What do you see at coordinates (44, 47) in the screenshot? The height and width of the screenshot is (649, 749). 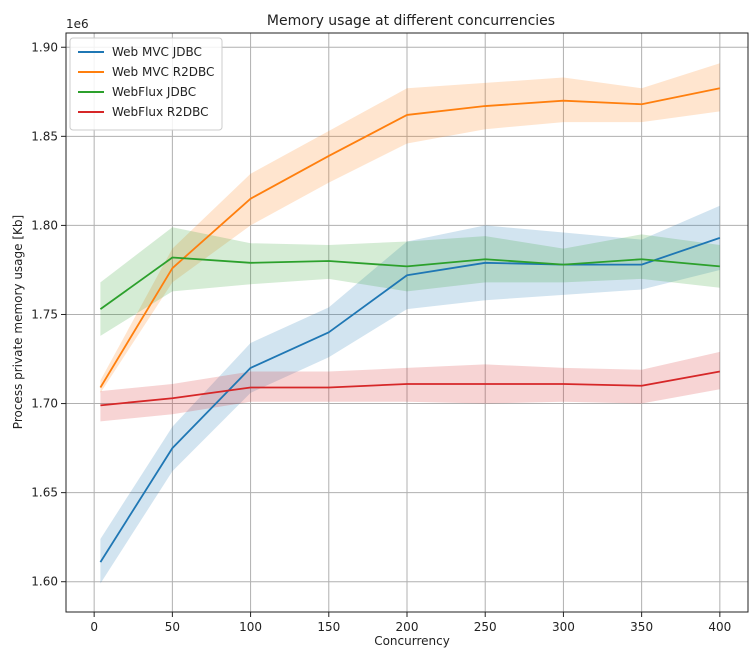 I see `y-tick-label: 1.90` at bounding box center [44, 47].